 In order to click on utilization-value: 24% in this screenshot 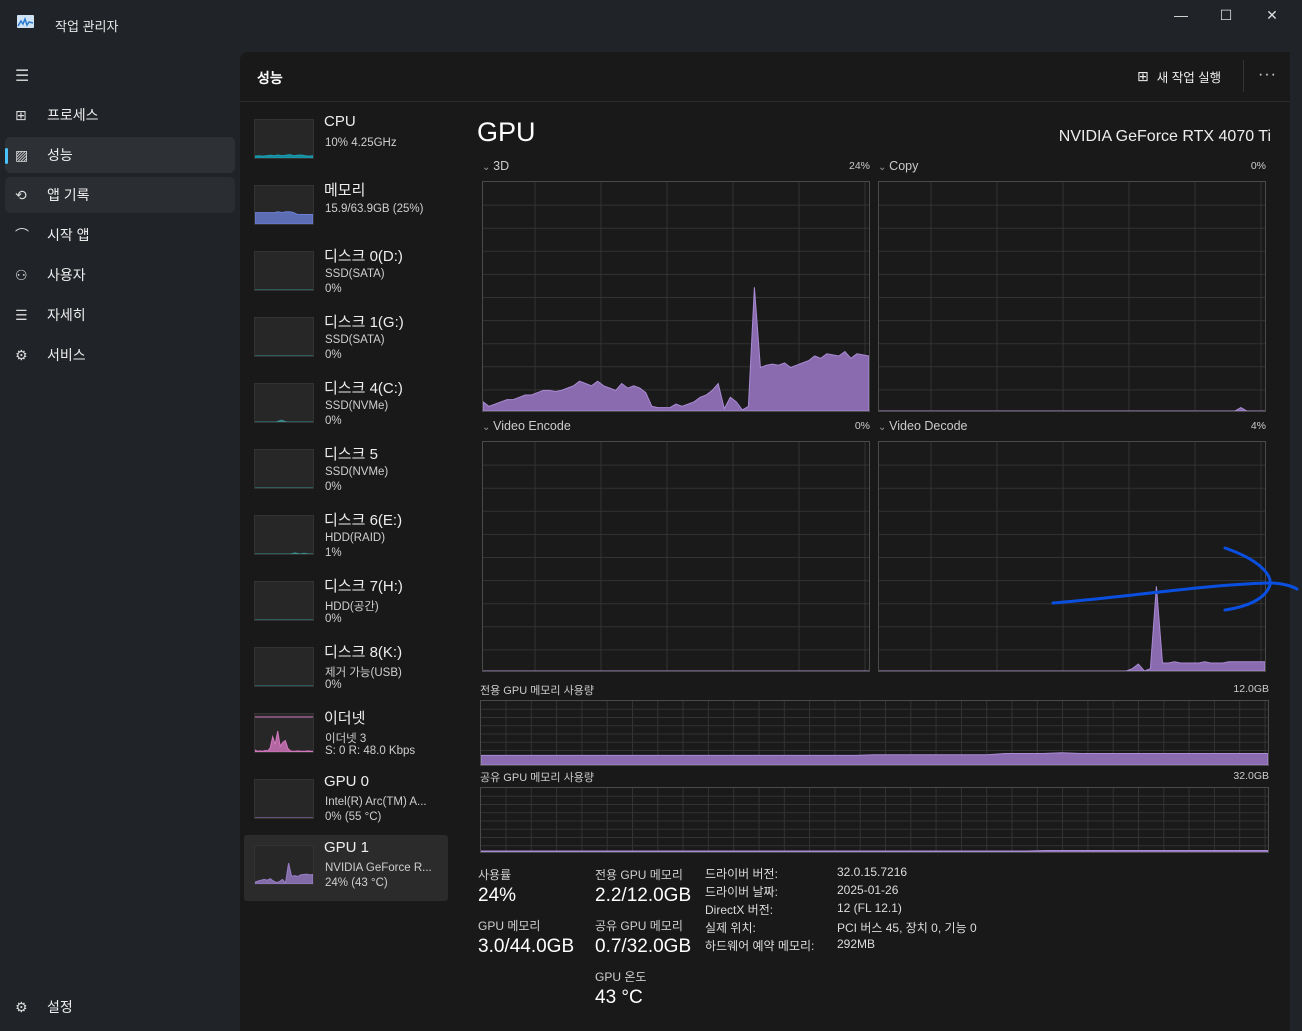, I will do `click(497, 895)`.